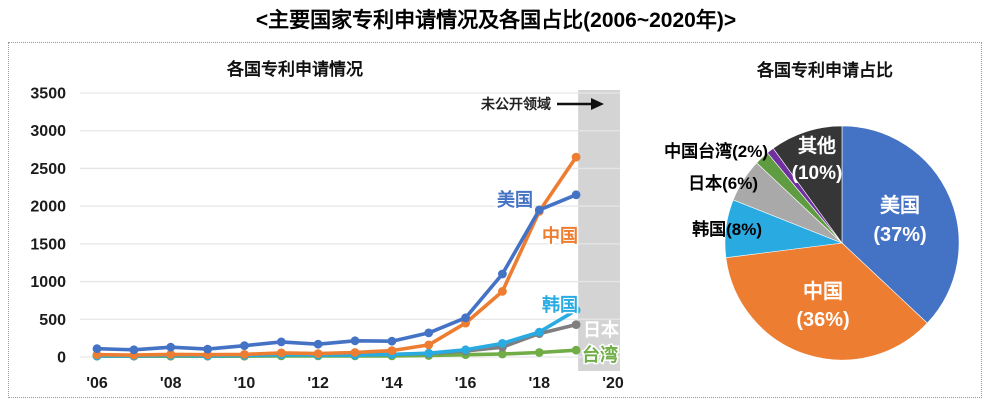 This screenshot has height=410, width=992. Describe the element at coordinates (825, 70) in the screenshot. I see `pie-chart-title: 各国专利申请占比` at that location.